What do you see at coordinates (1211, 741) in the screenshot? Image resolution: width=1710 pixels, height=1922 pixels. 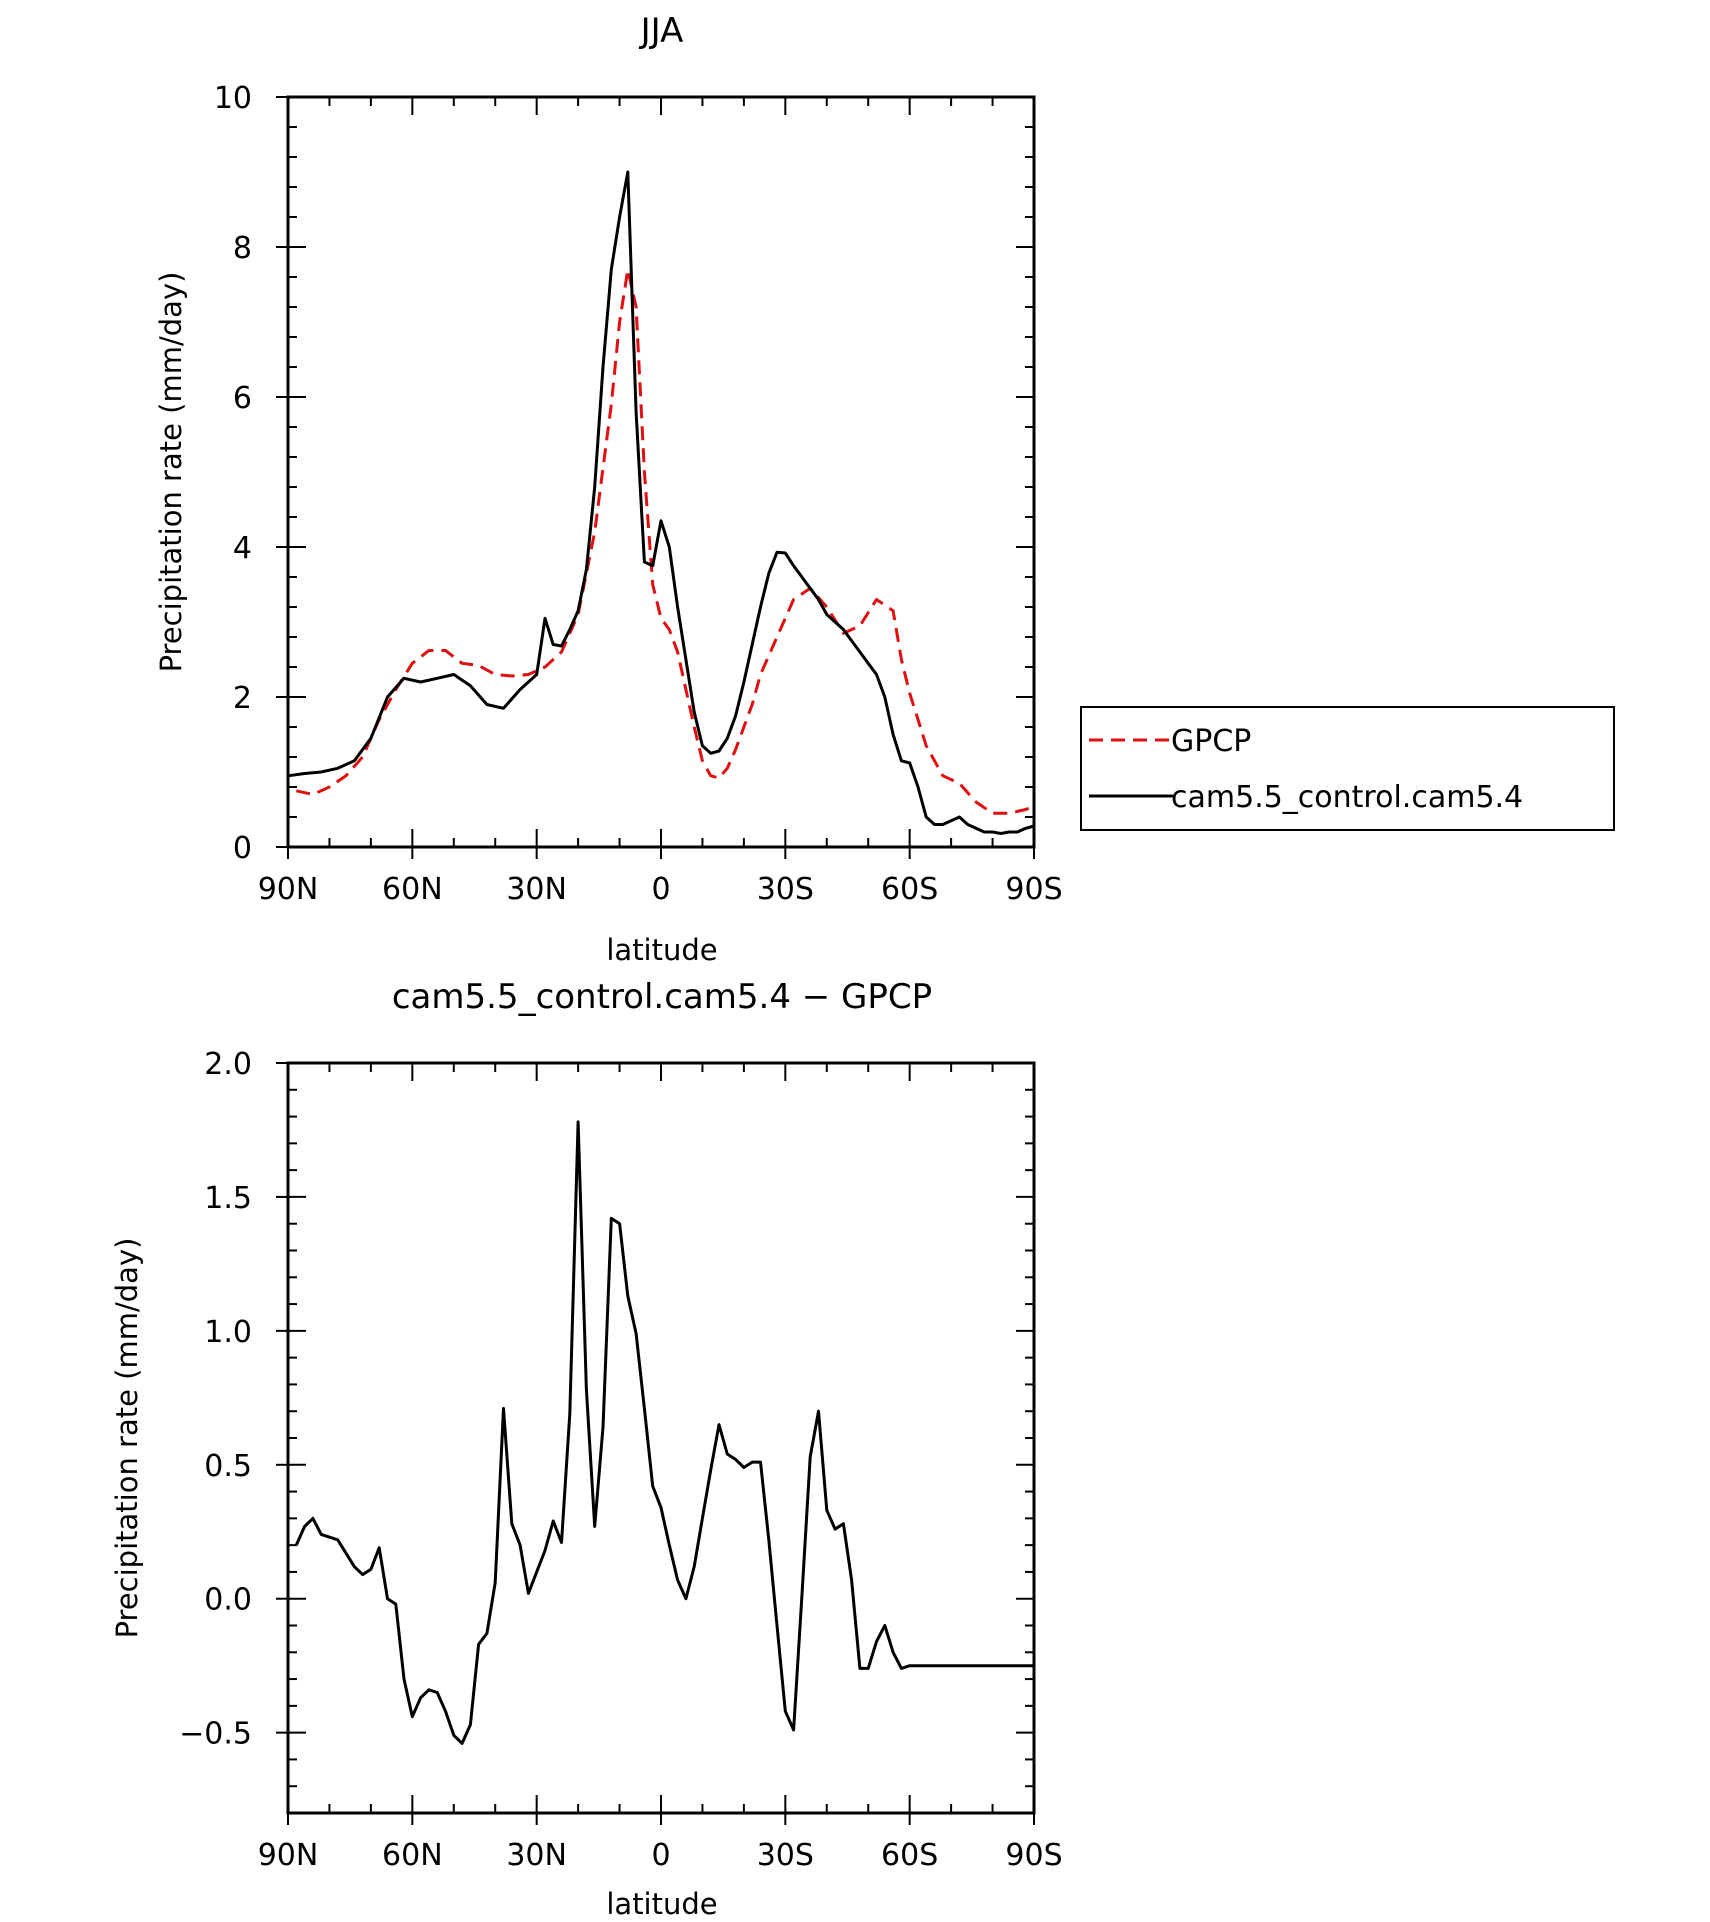 I see `legend-label-gpcp: GPCP` at bounding box center [1211, 741].